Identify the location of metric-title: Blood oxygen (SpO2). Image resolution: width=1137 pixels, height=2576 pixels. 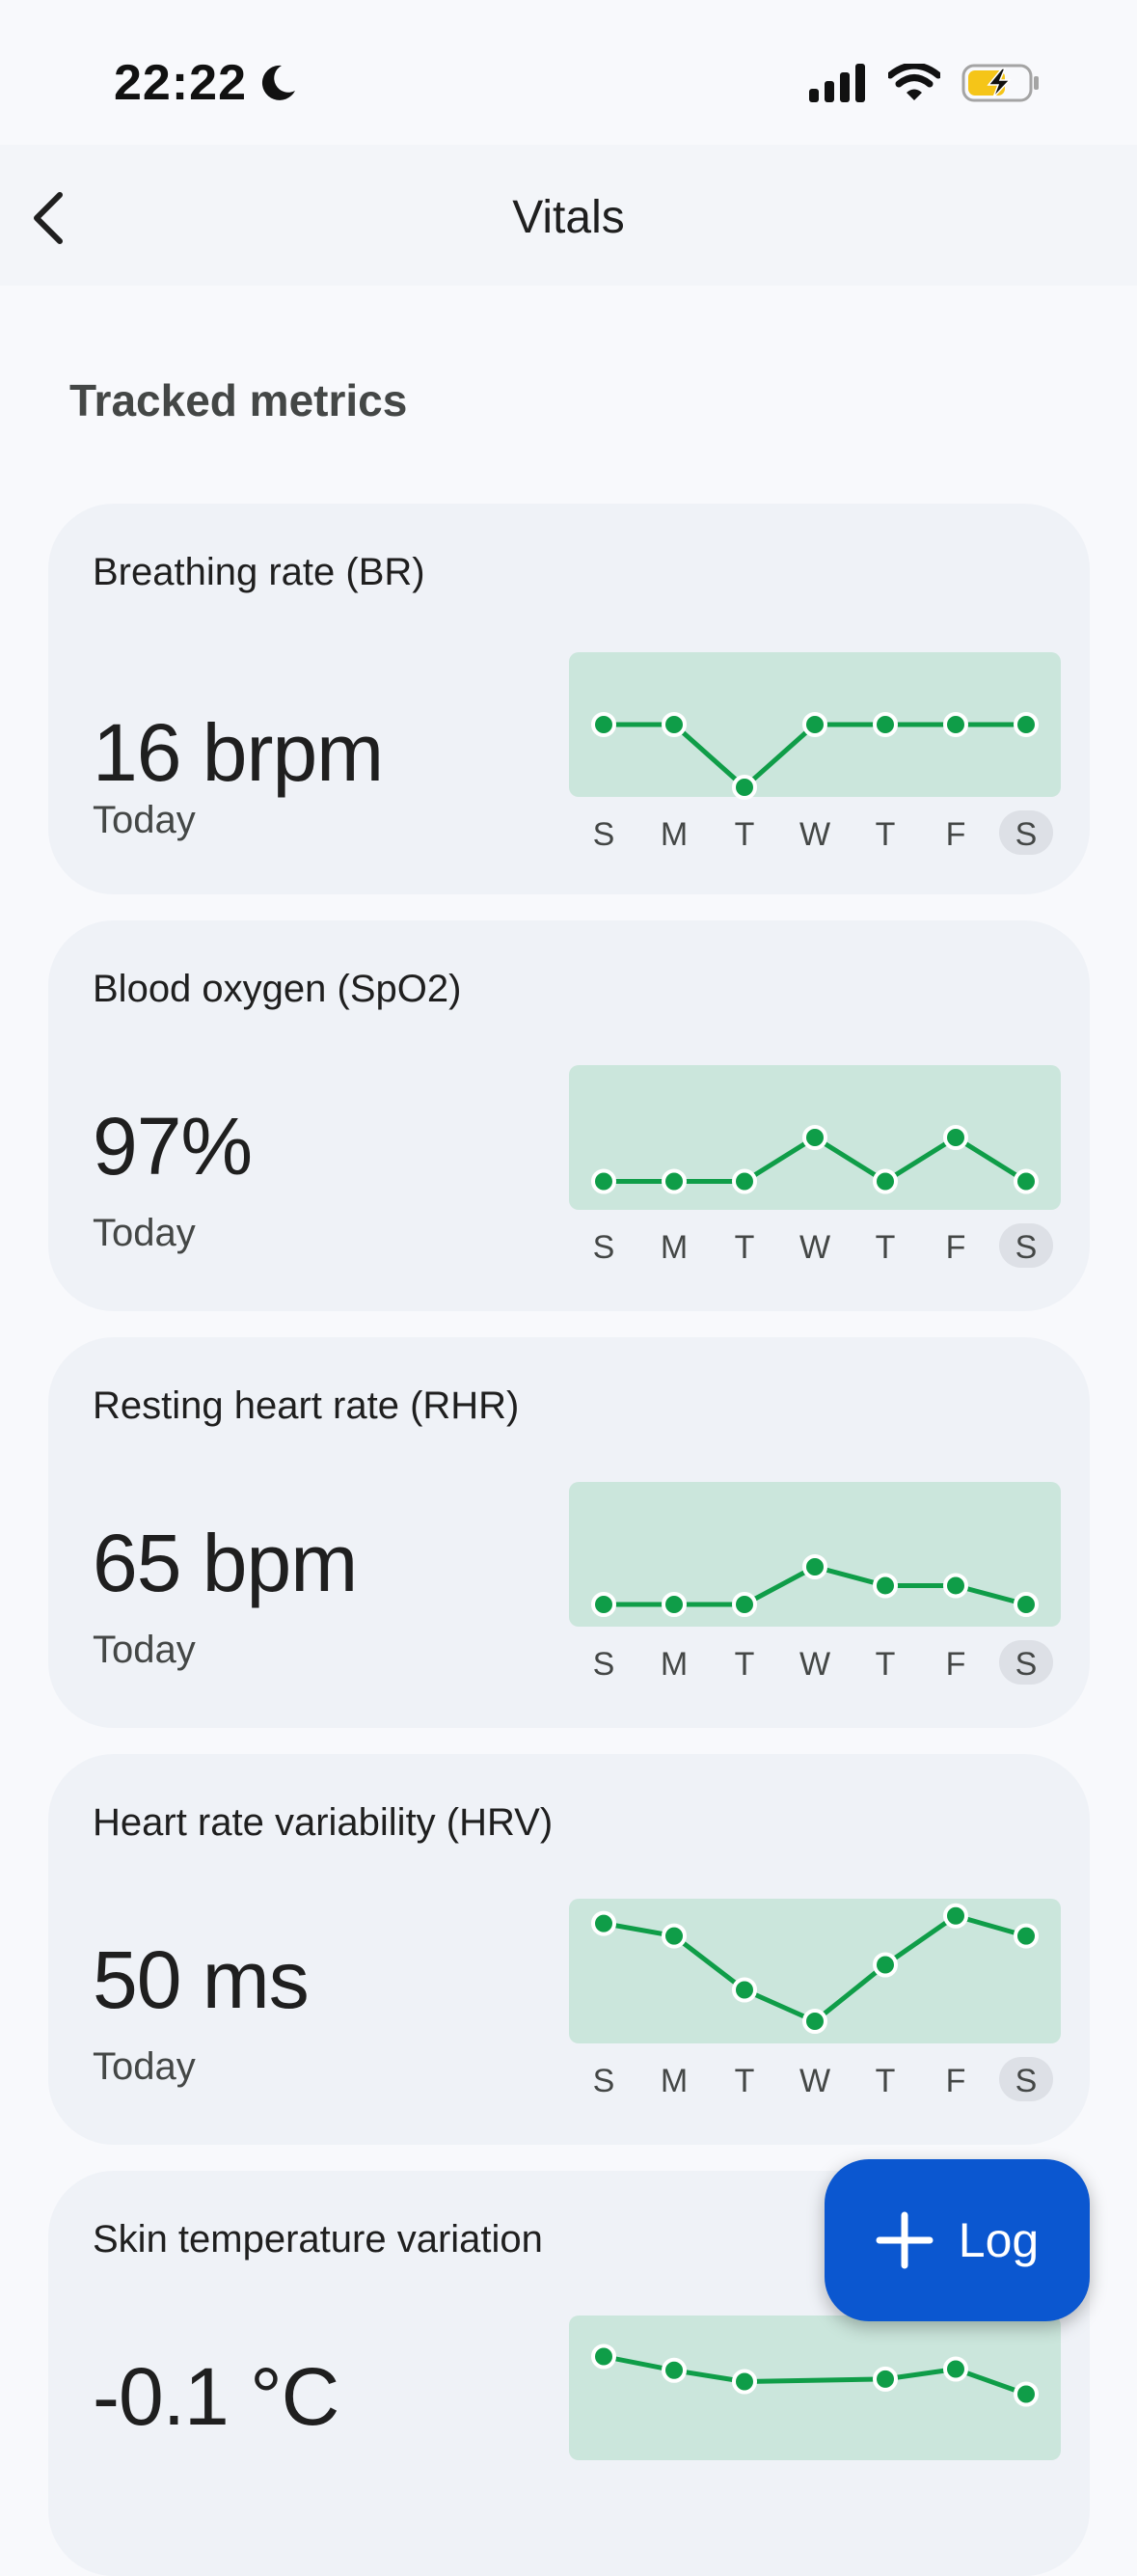
(278, 989).